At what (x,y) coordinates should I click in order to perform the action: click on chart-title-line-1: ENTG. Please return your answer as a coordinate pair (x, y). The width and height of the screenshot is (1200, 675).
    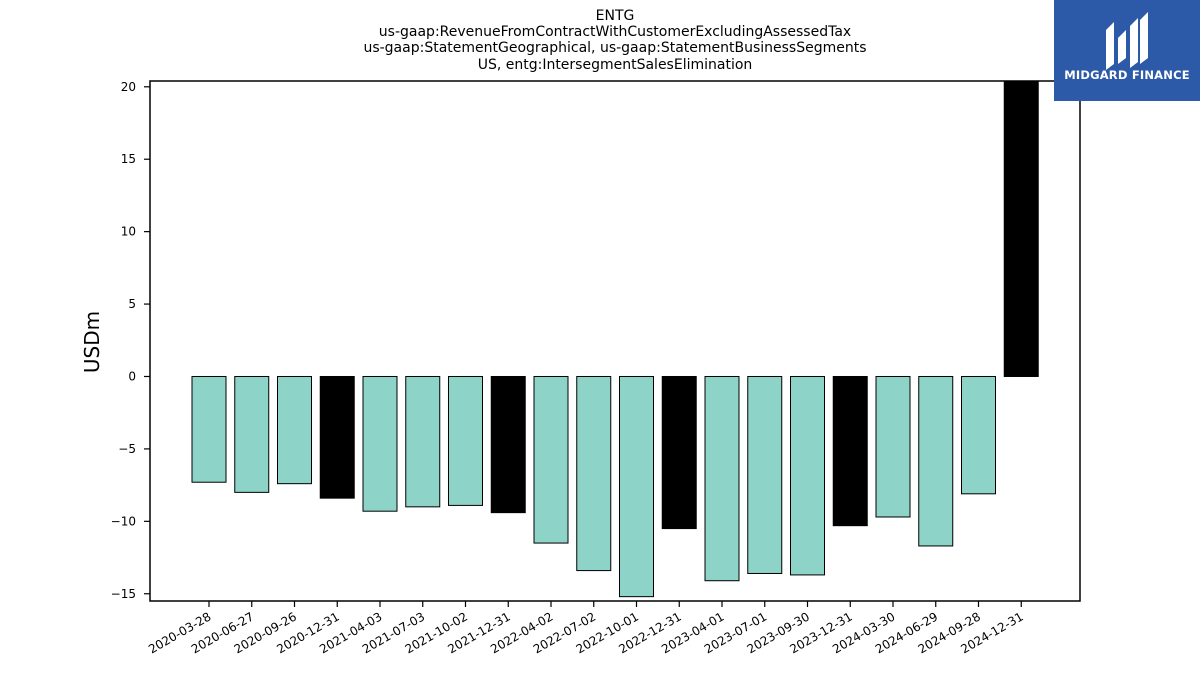
    Looking at the image, I should click on (615, 16).